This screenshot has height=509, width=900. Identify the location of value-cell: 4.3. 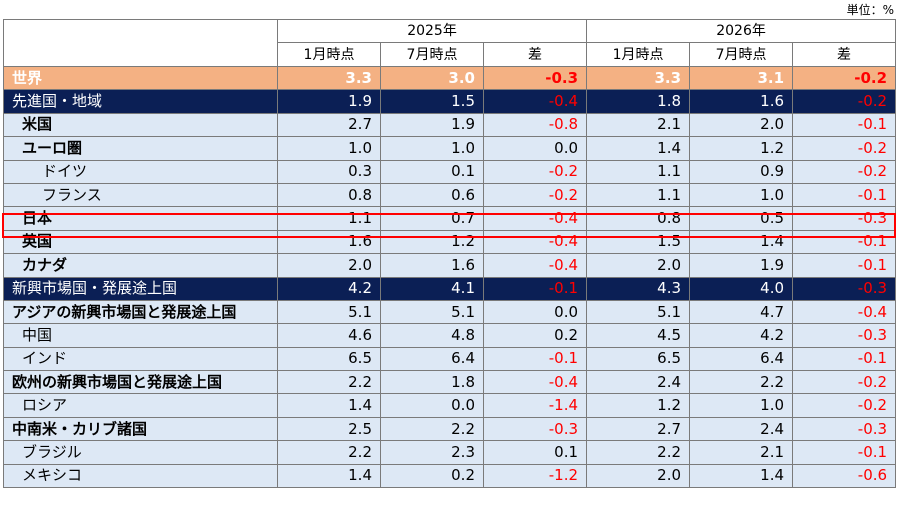
(638, 288).